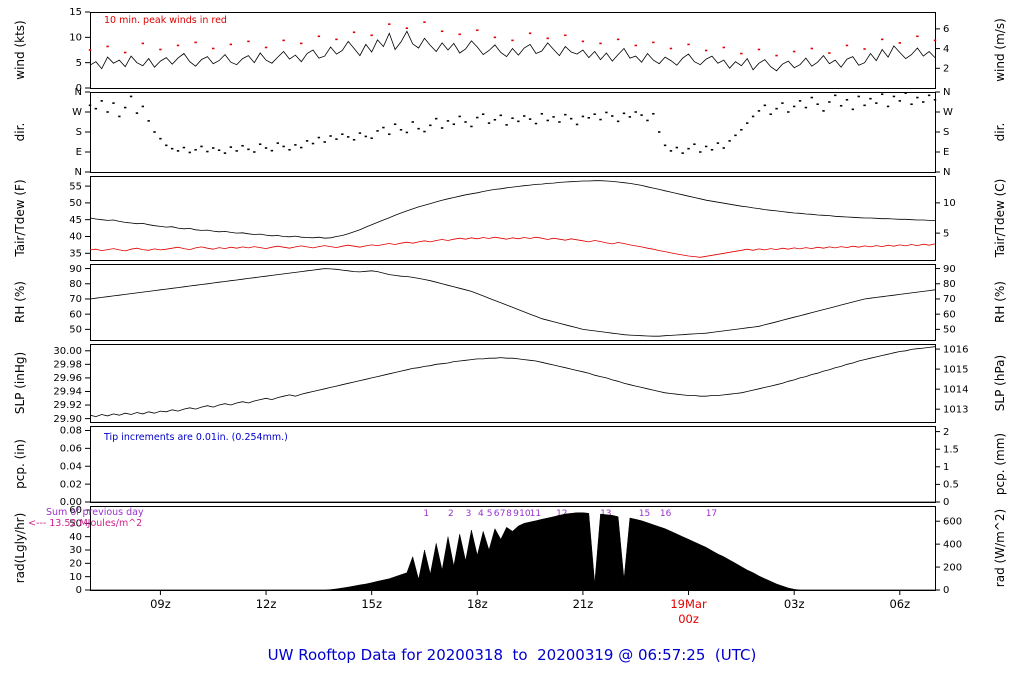 This screenshot has width=1024, height=700. What do you see at coordinates (71, 449) in the screenshot?
I see `pcp-ytick-left-label: 0.06` at bounding box center [71, 449].